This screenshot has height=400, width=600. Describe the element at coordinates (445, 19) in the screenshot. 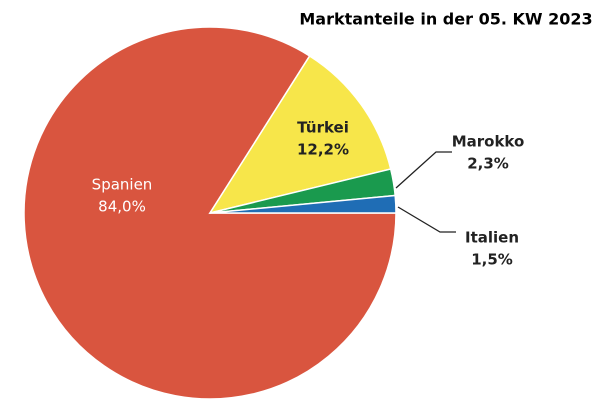

I see `chart-title: Marktanteile in der 05. KW 2023` at that location.